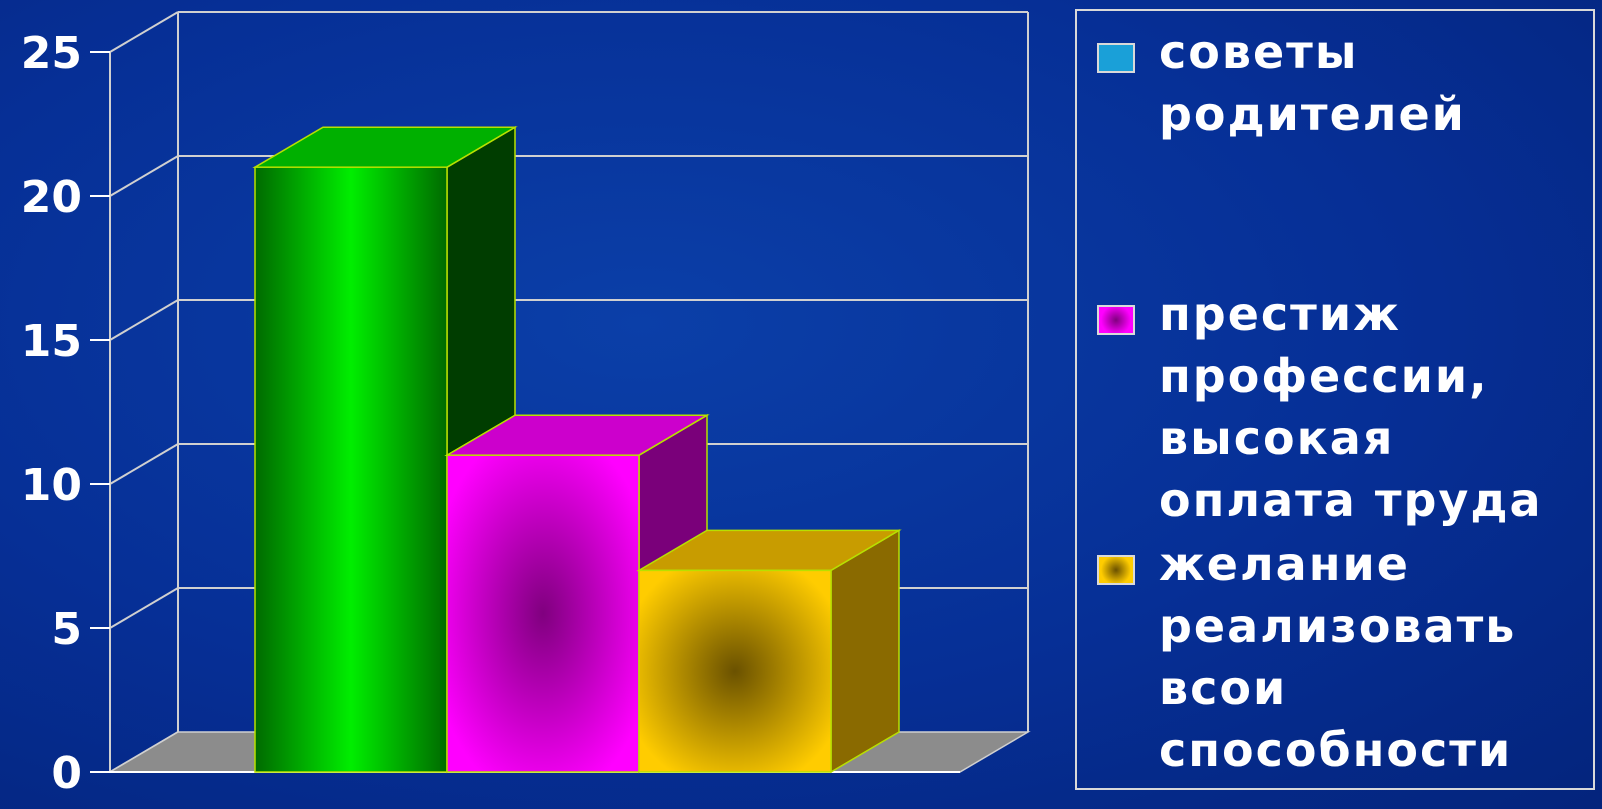  What do you see at coordinates (51, 53) in the screenshot?
I see `y-tick-label: 25` at bounding box center [51, 53].